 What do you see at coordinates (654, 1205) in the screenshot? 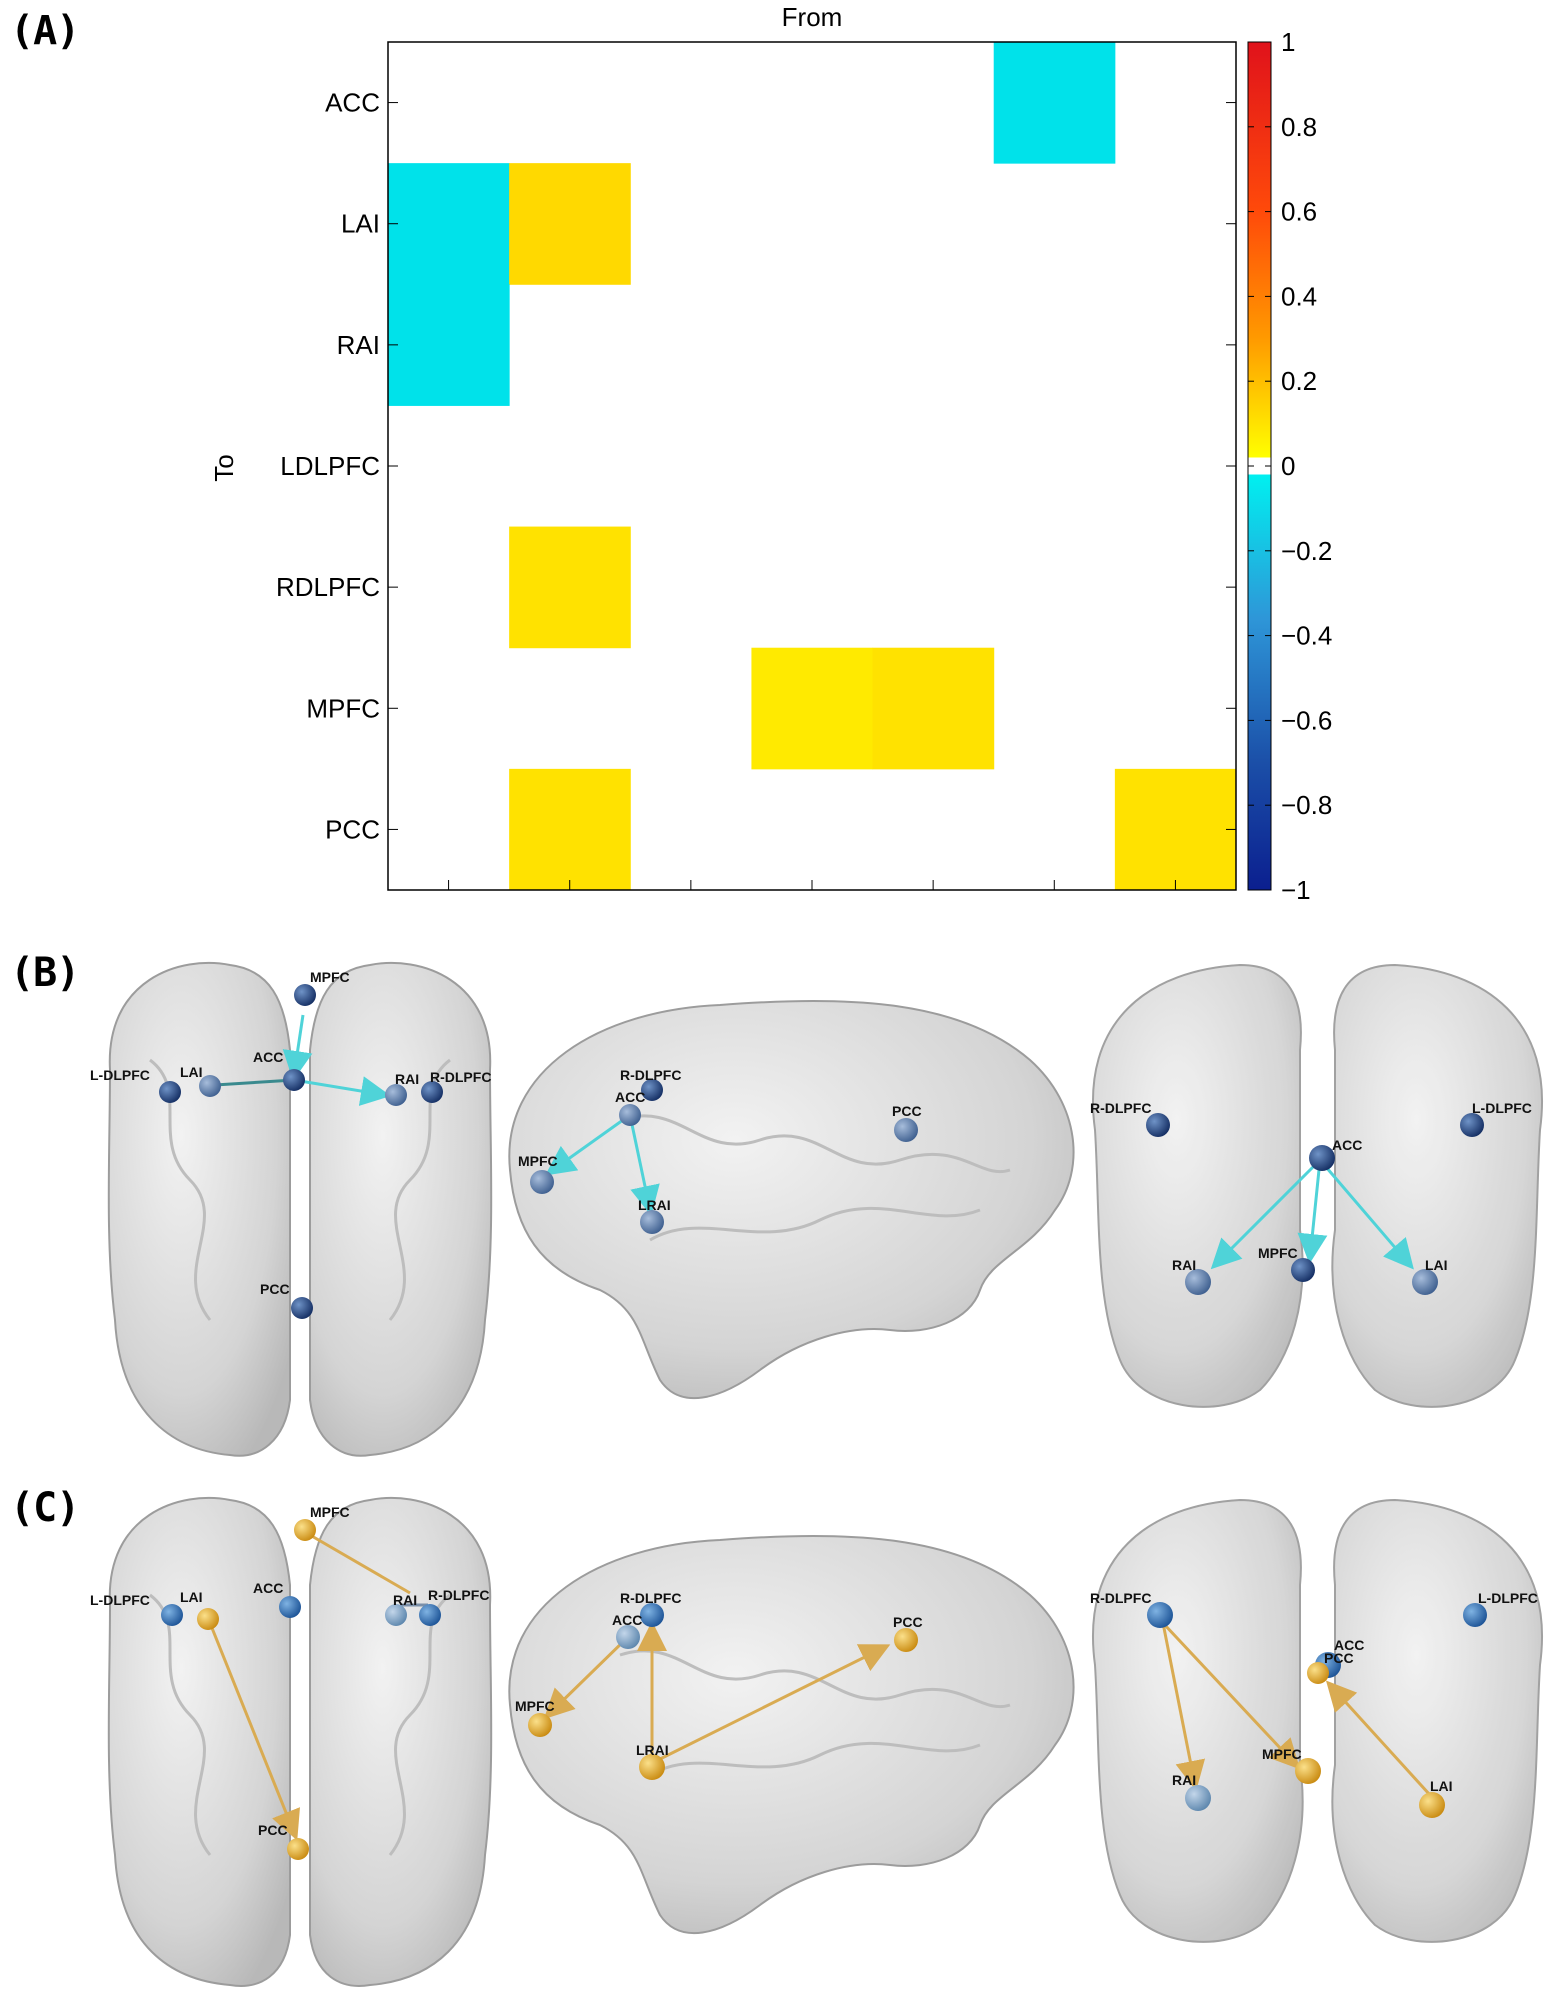
I see `label-lrai-side: LRAI` at bounding box center [654, 1205].